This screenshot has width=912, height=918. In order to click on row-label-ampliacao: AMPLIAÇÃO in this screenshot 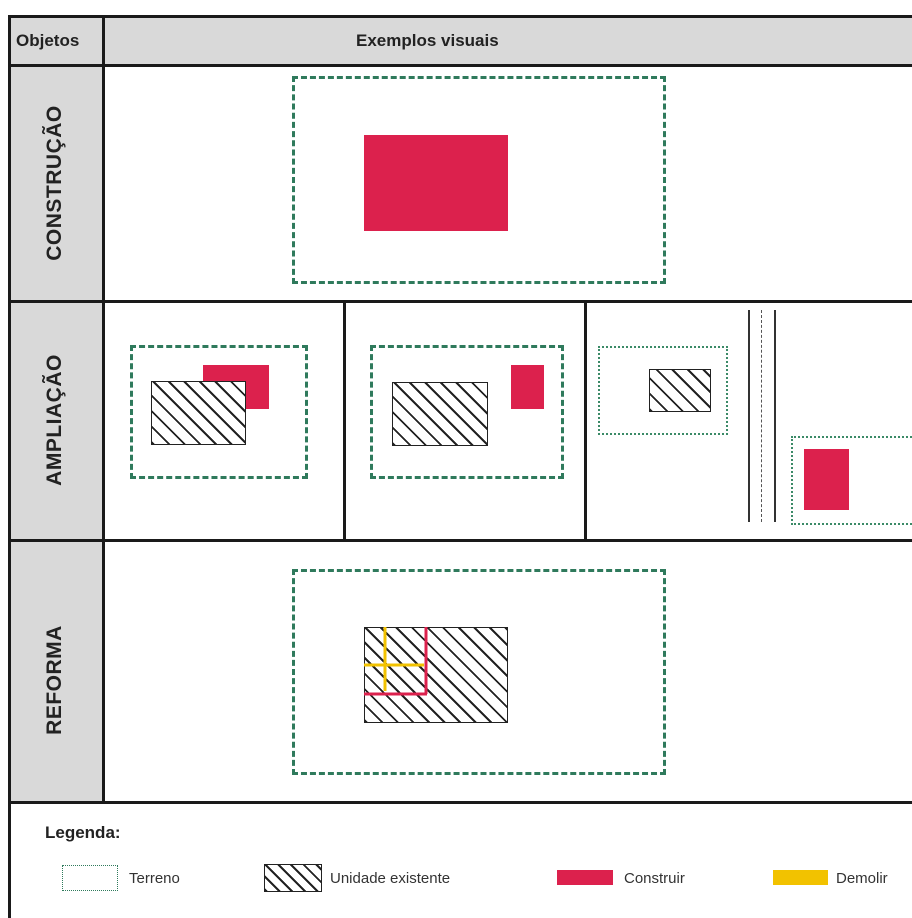, I will do `click(54, 420)`.